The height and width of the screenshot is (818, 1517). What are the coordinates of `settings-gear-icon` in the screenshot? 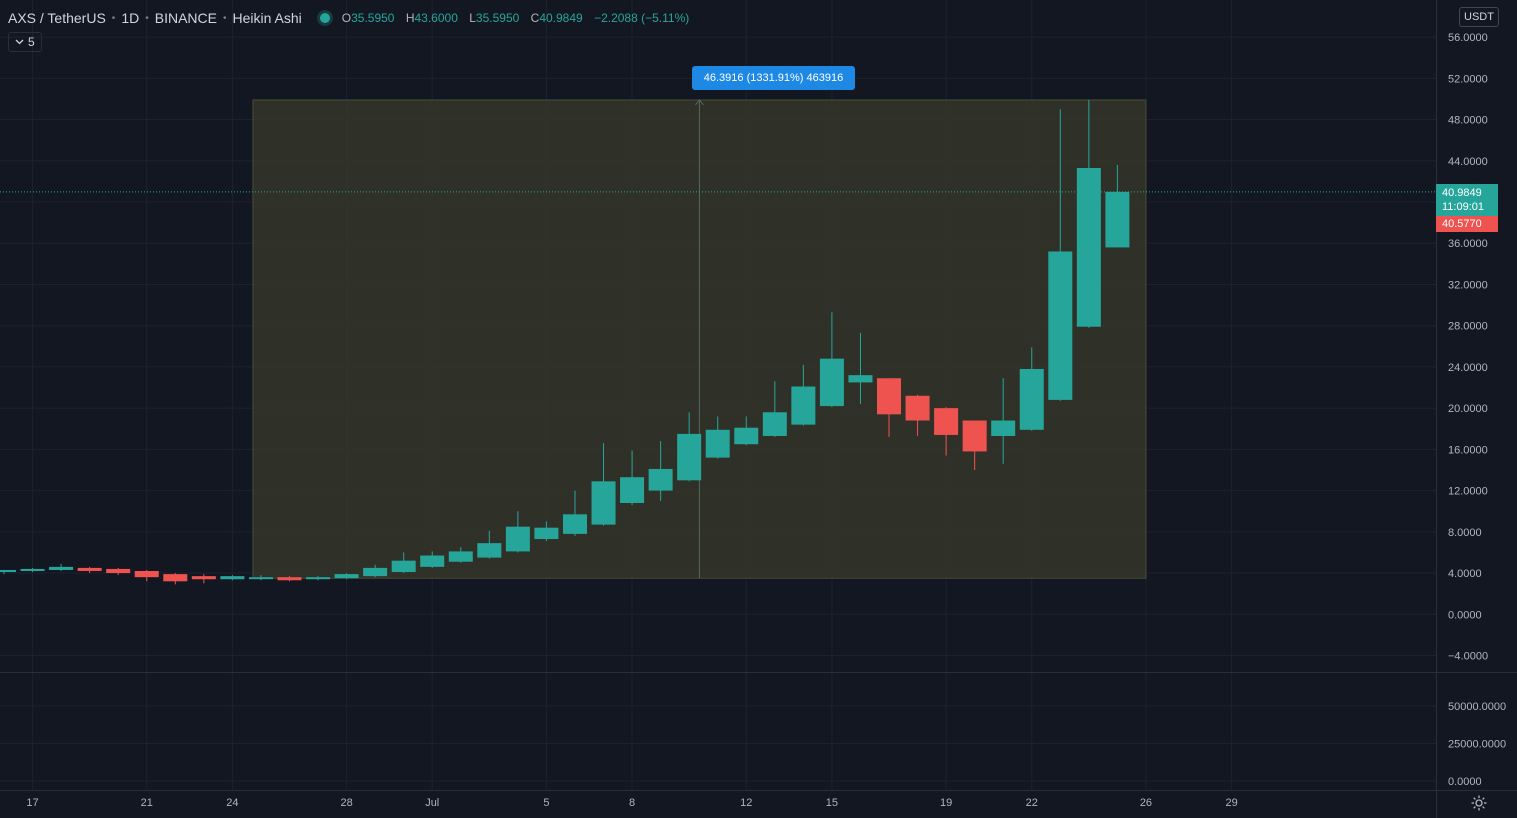 It's located at (1479, 803).